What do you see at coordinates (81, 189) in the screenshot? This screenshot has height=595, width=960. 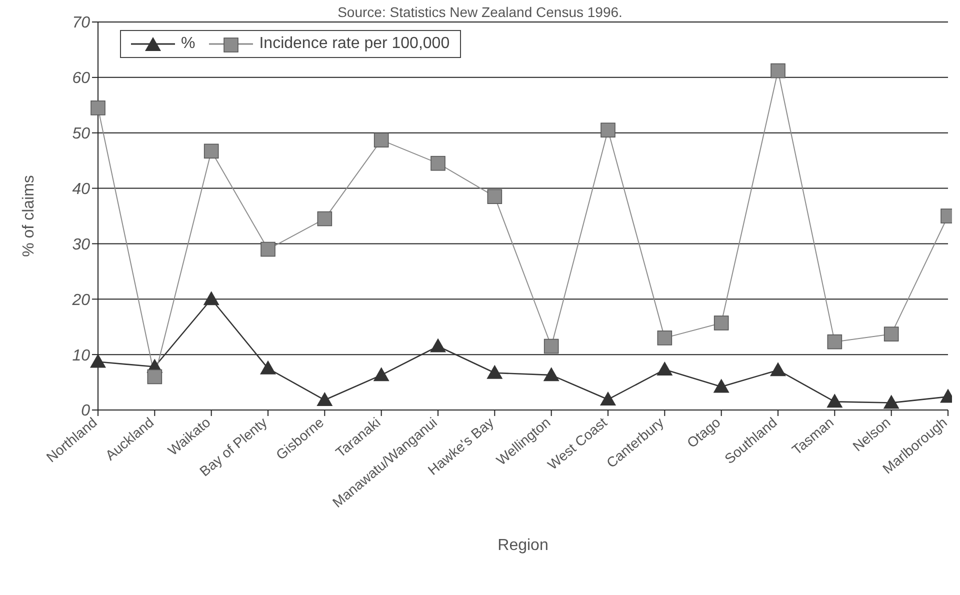 I see `y-tick-label: 40` at bounding box center [81, 189].